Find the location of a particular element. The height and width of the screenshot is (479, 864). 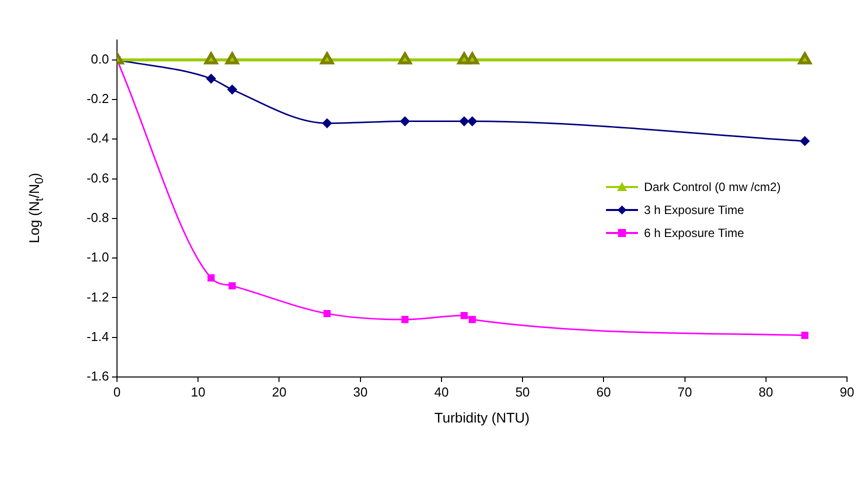

legend-label: 6 h Exposure Time is located at coordinates (694, 233).